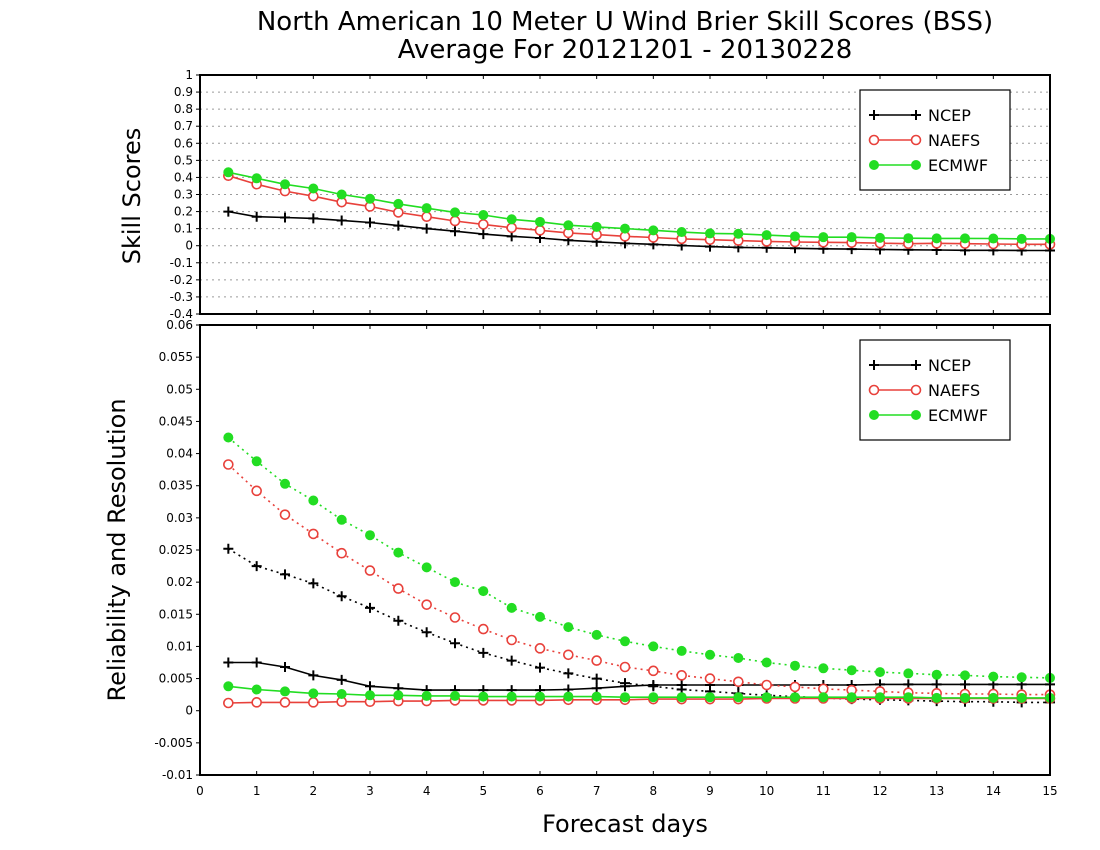  What do you see at coordinates (954, 140) in the screenshot?
I see `legend-label-naefs: NAEFS` at bounding box center [954, 140].